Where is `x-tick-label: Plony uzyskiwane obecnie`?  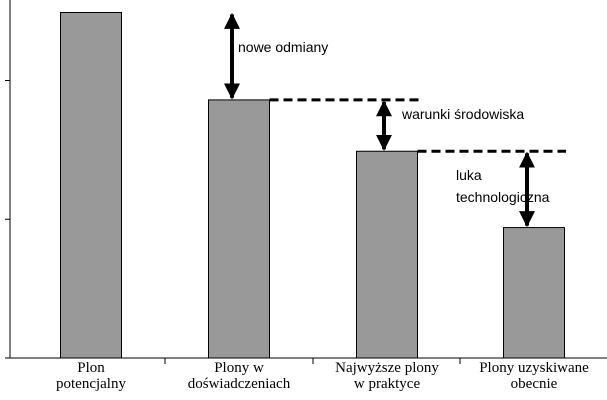 x-tick-label: Plony uzyskiwane obecnie is located at coordinates (534, 376).